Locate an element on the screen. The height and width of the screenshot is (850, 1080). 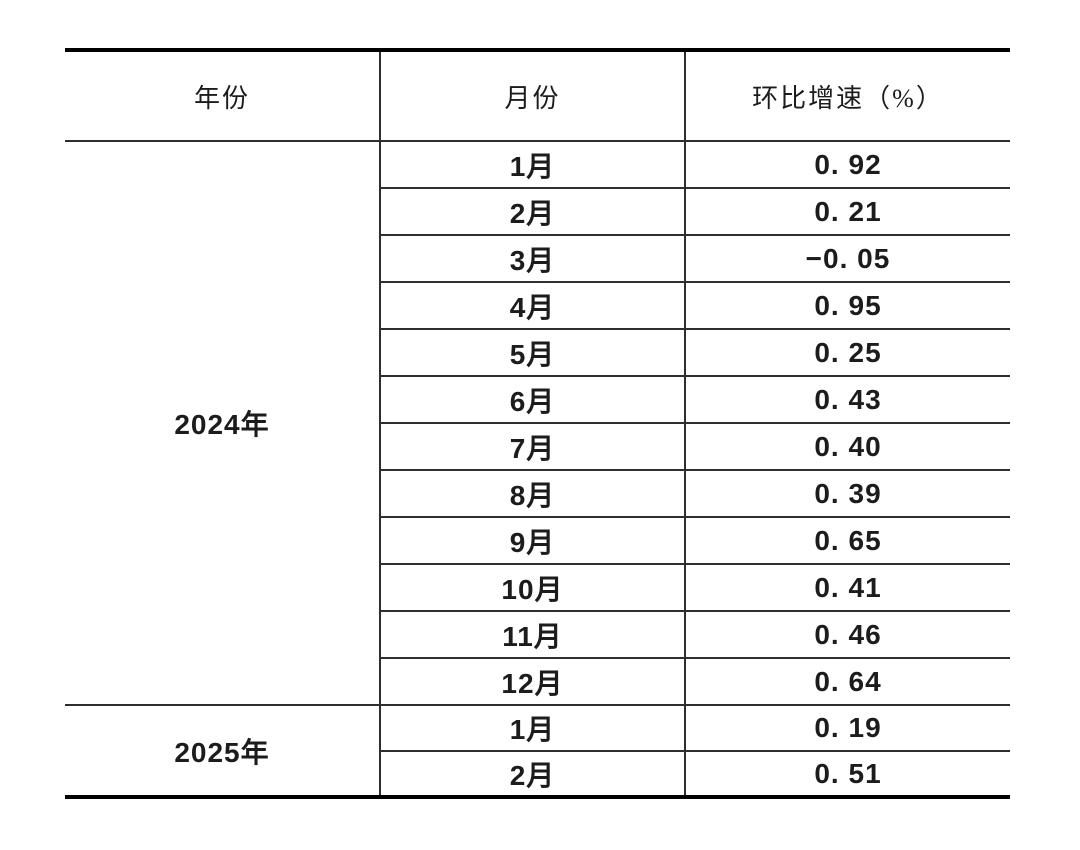
month-cell: 12月 is located at coordinates (532, 682).